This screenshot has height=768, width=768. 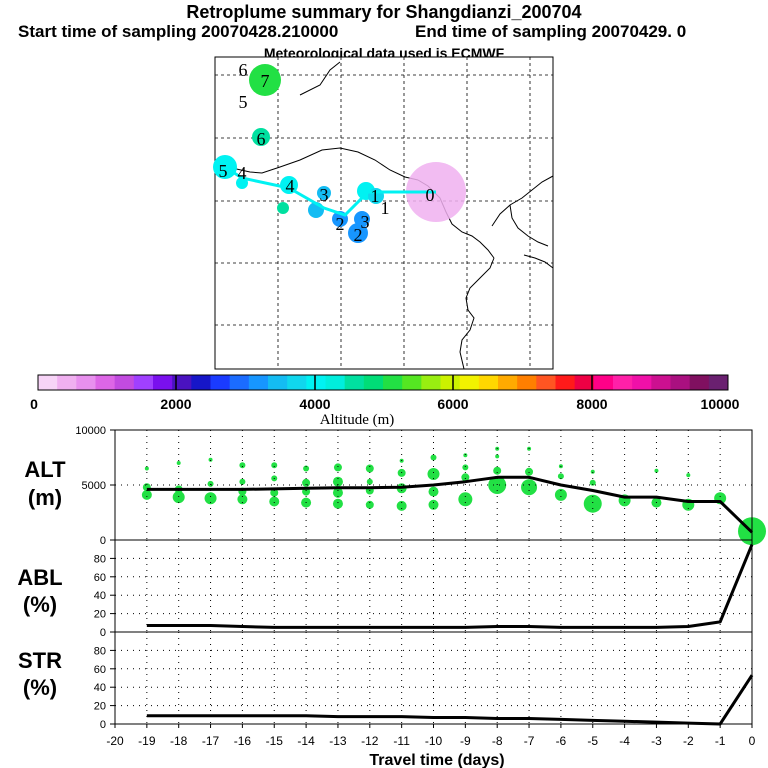 I want to click on panel-xtick-label: -19, so click(x=147, y=741).